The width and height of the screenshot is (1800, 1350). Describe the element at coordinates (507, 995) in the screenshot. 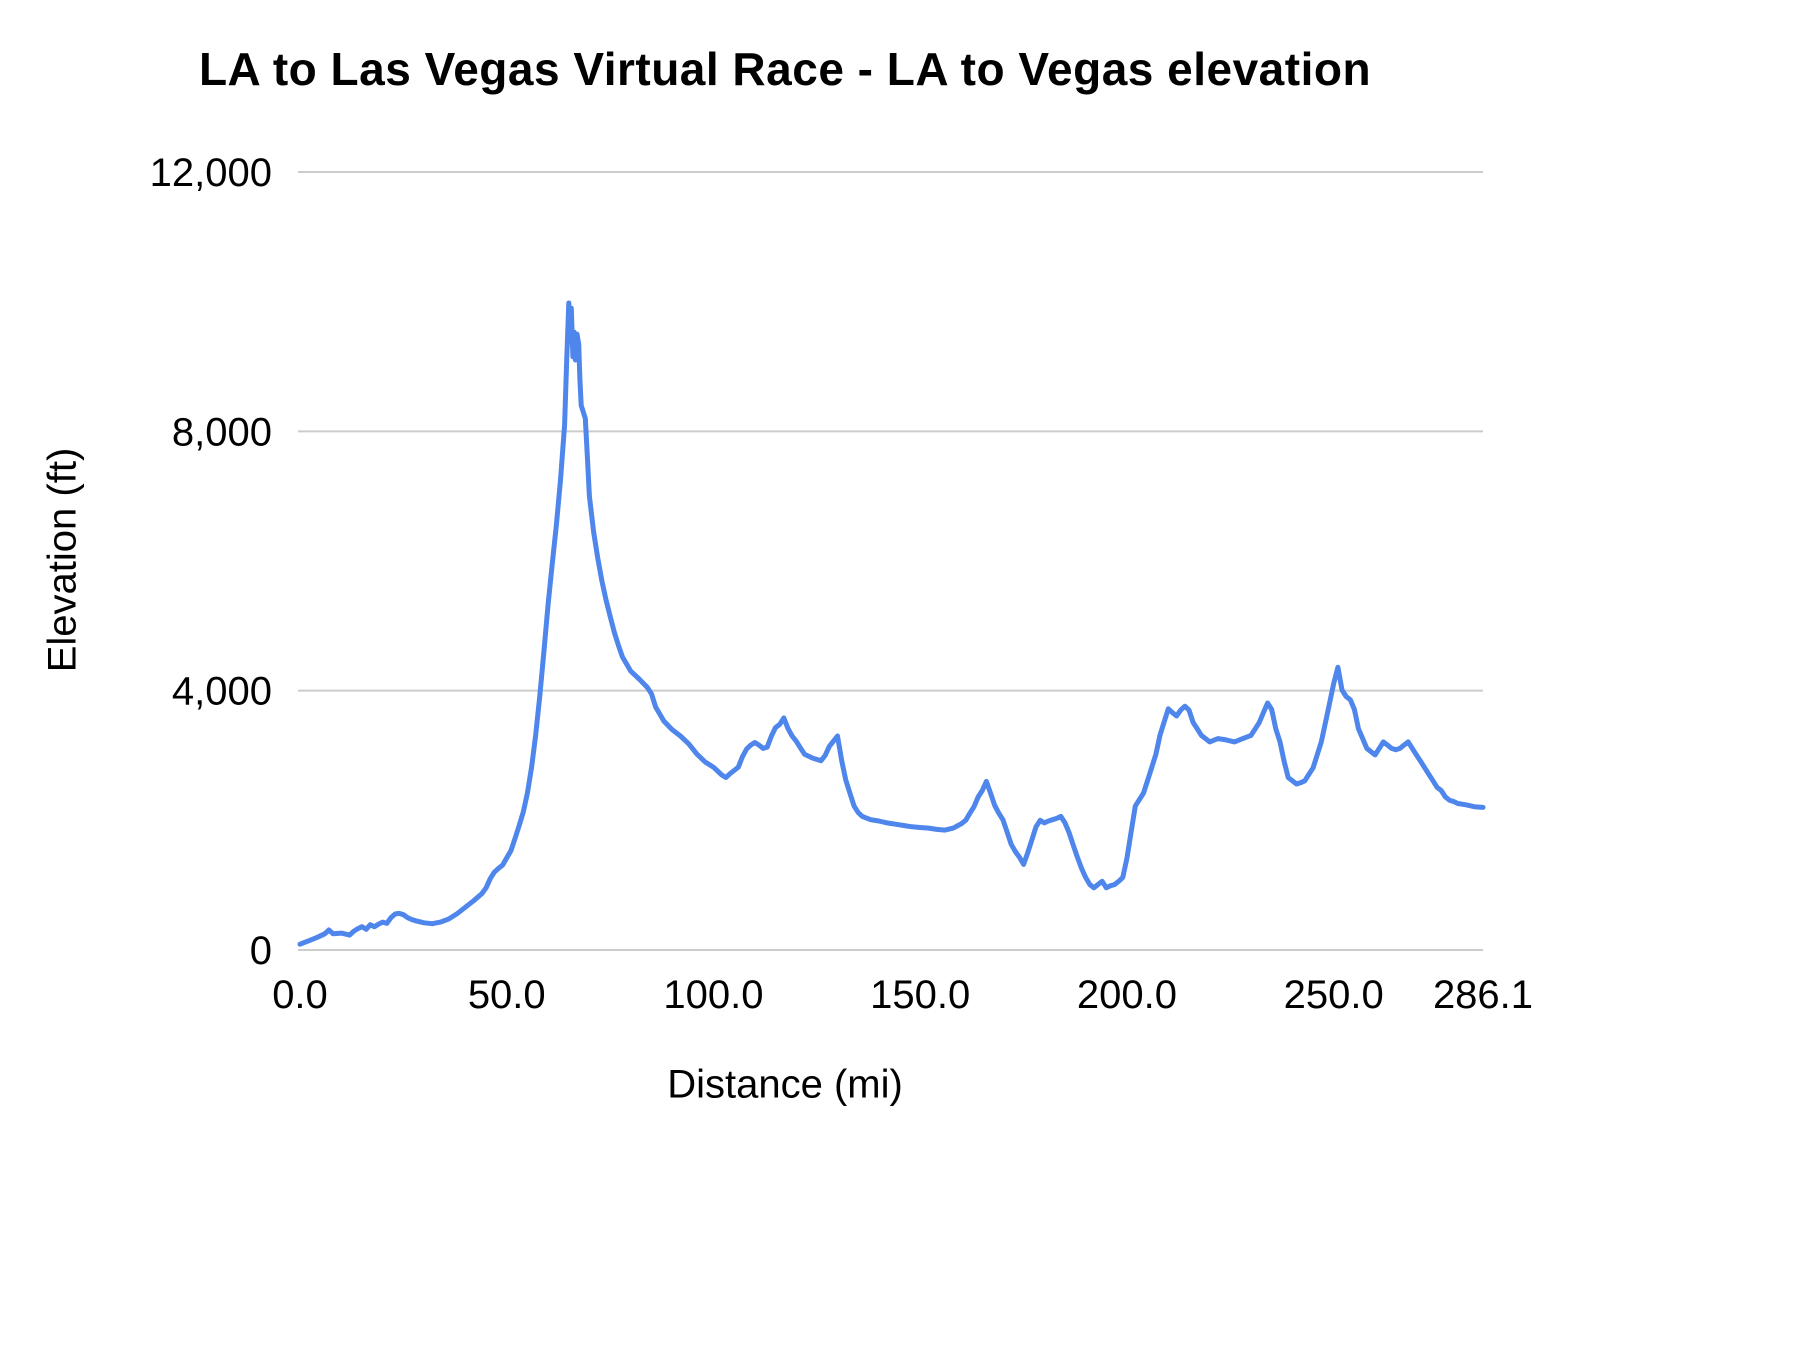

I see `x-tick-label: 50.0` at that location.